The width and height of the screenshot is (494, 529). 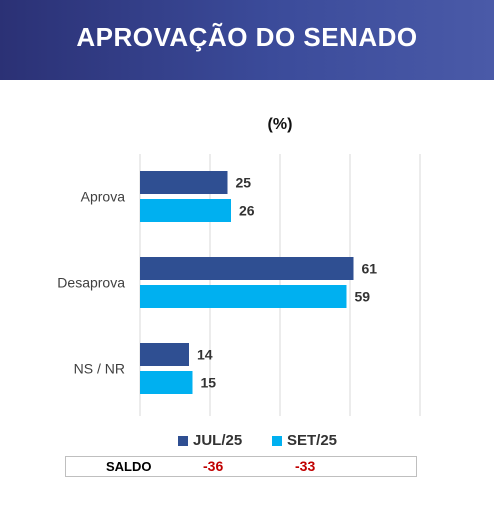 I want to click on data-label-ns-nr-jul-25: 14, so click(x=205, y=355).